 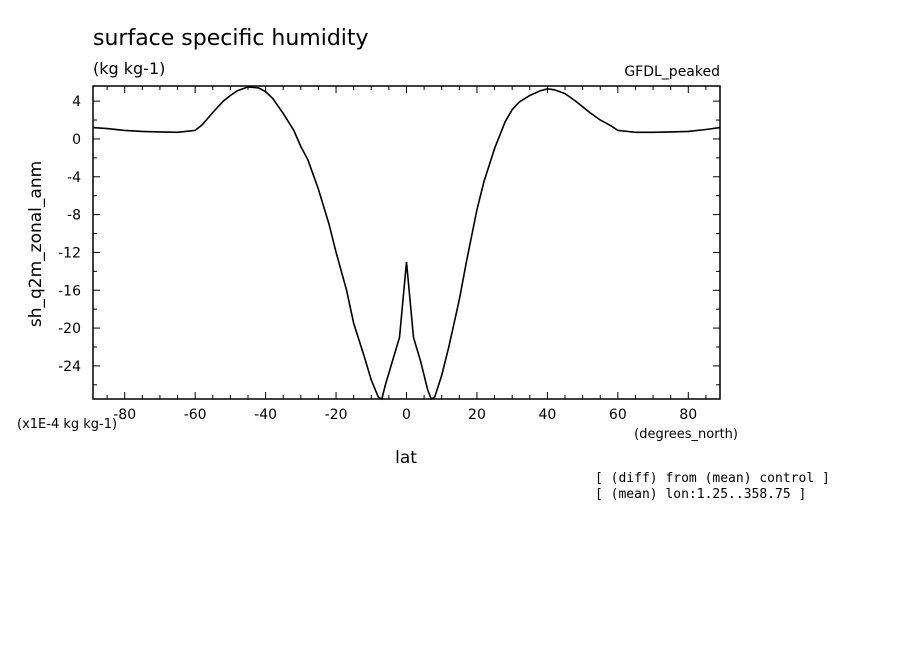 What do you see at coordinates (129, 68) in the screenshot?
I see `units-label: (kg kg-1)` at bounding box center [129, 68].